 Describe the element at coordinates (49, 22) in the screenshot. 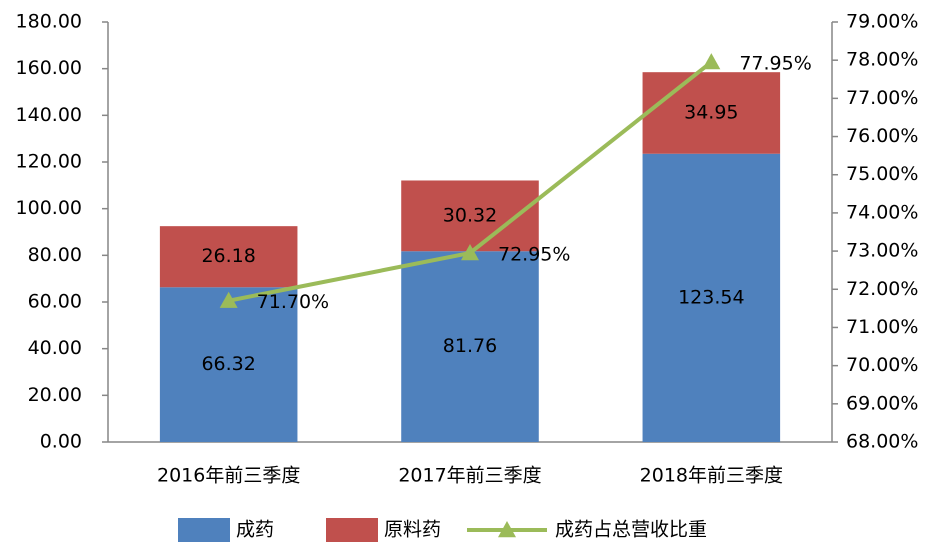

I see `y-tick-label: 180.00` at that location.